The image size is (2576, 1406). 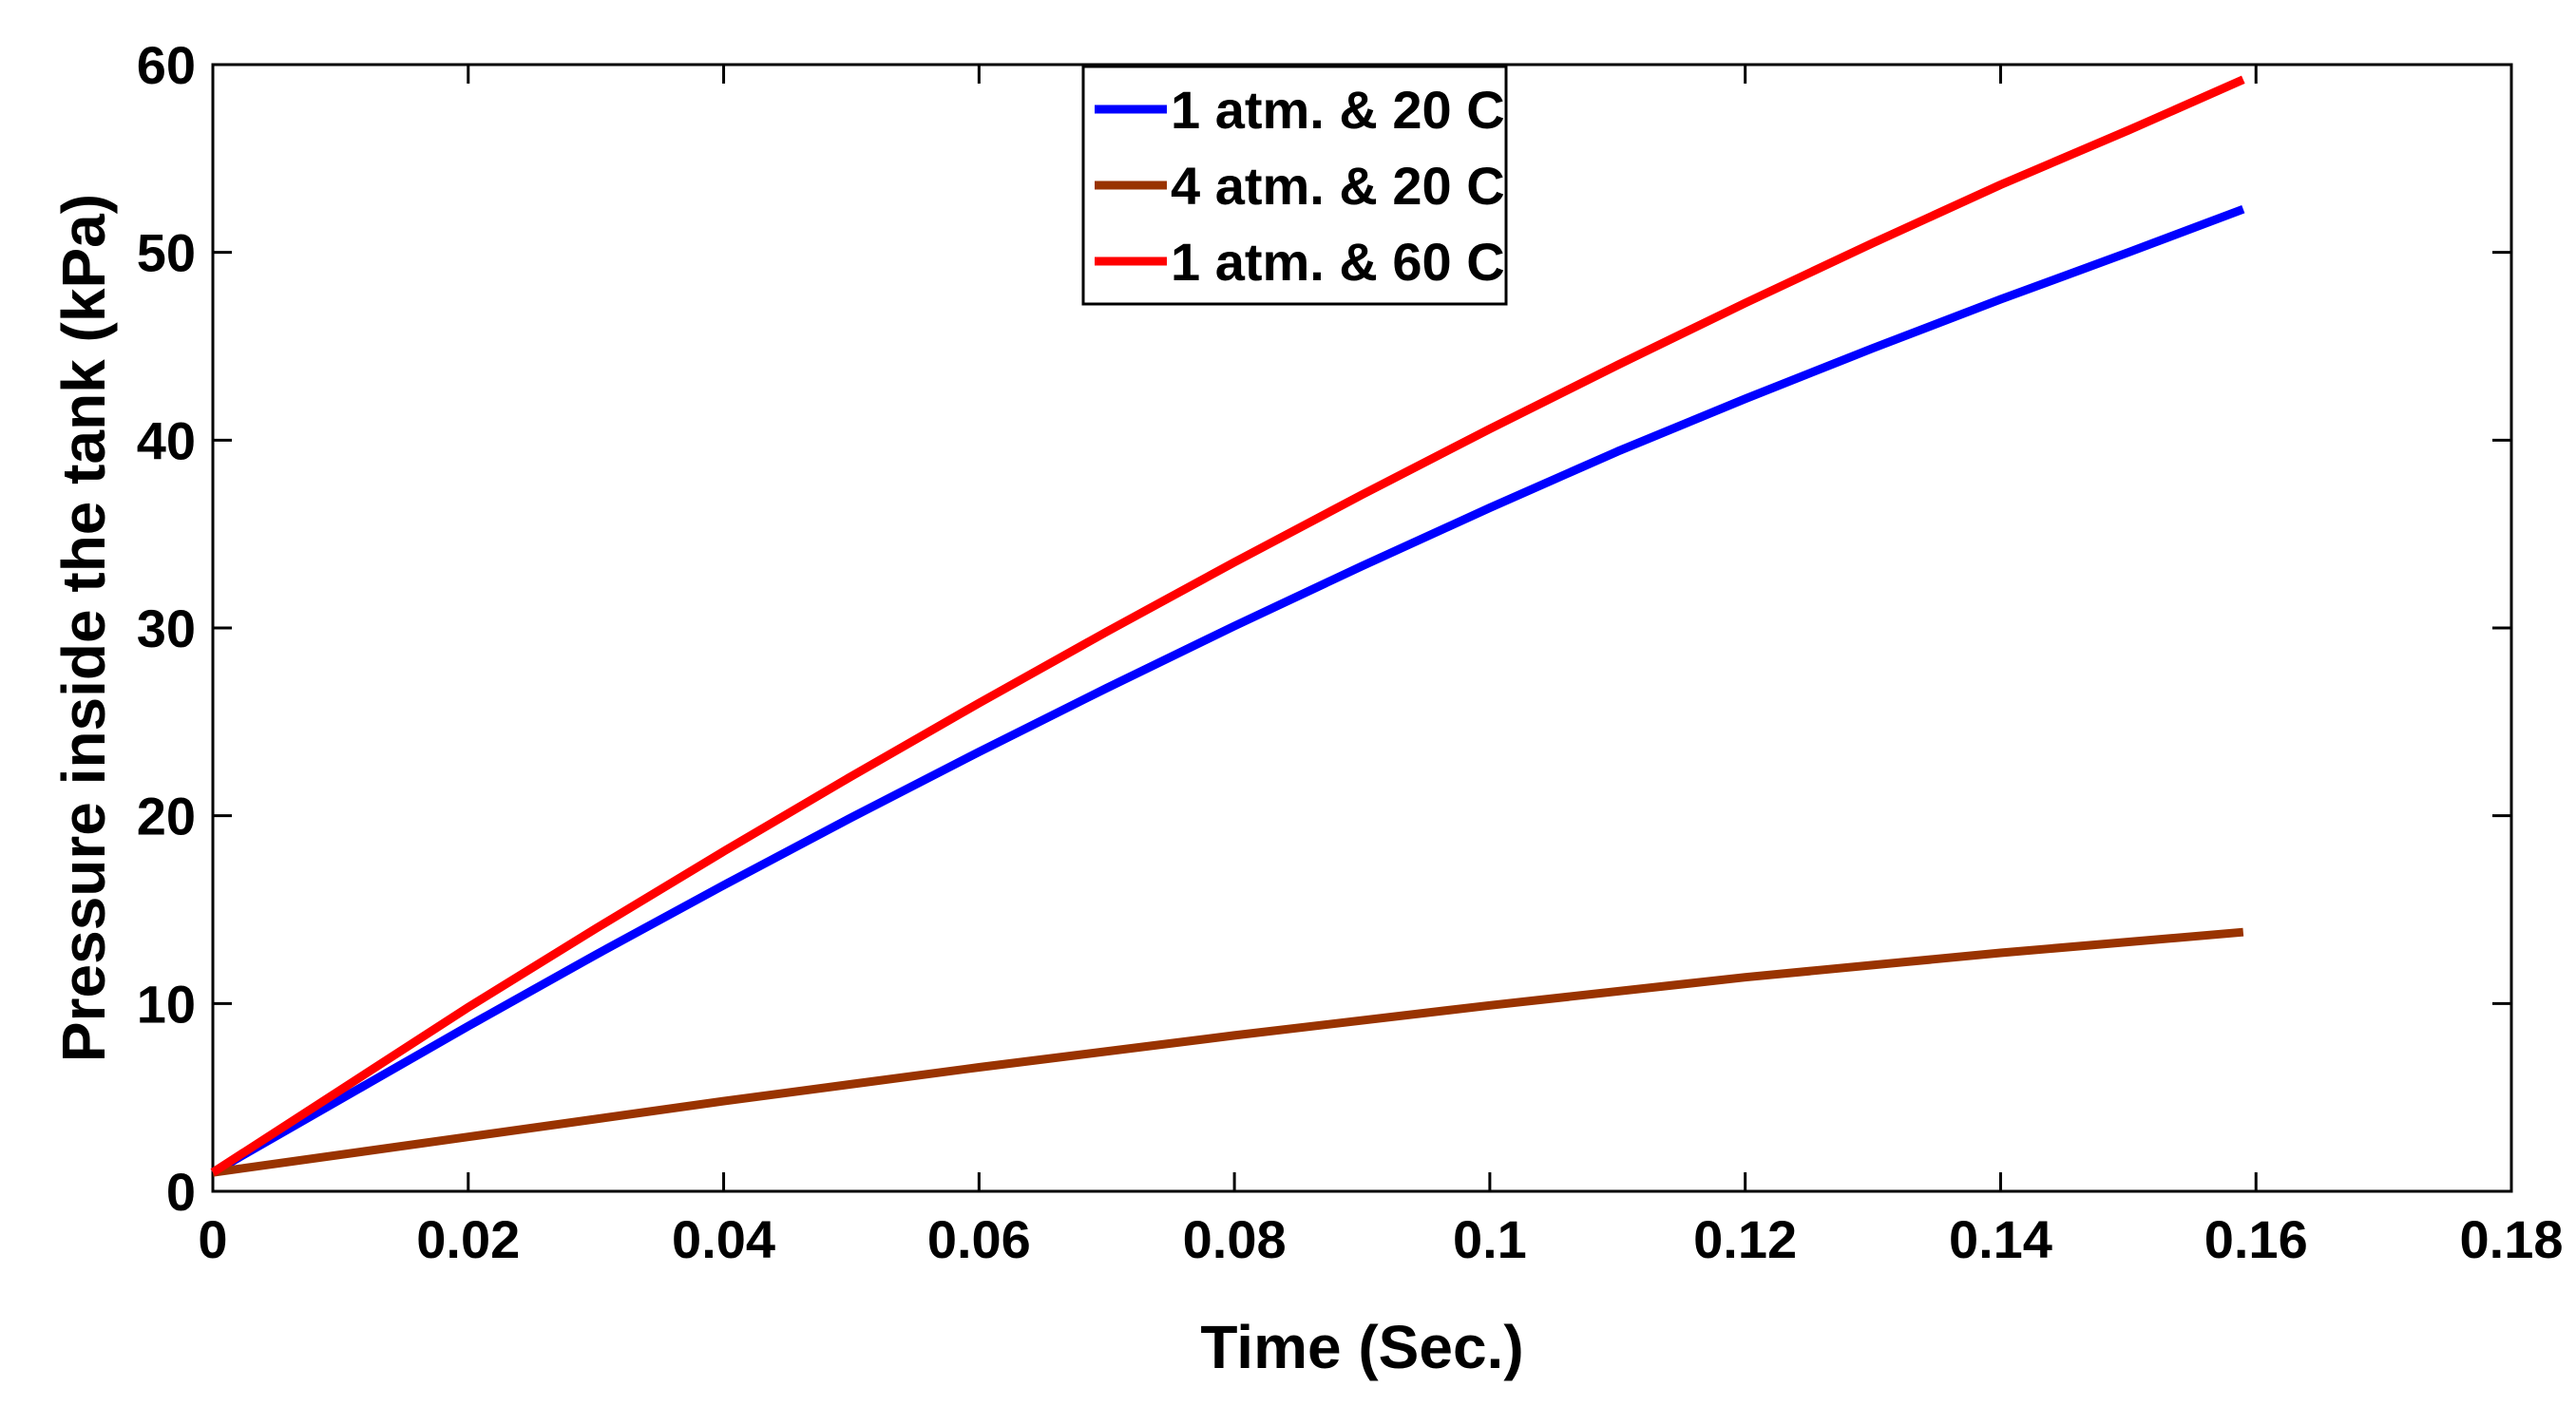 What do you see at coordinates (1235, 1239) in the screenshot?
I see `x-tick-label: 0.08` at bounding box center [1235, 1239].